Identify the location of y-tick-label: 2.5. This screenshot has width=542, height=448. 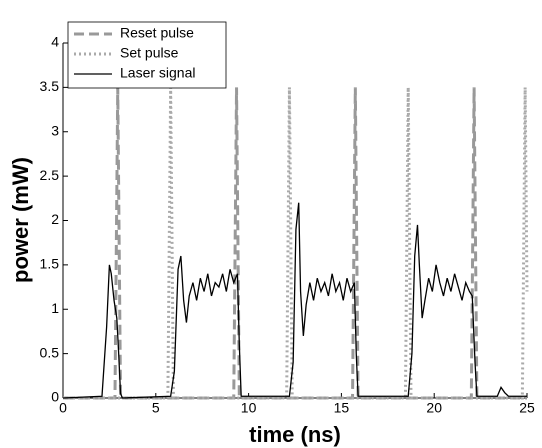
(50, 175).